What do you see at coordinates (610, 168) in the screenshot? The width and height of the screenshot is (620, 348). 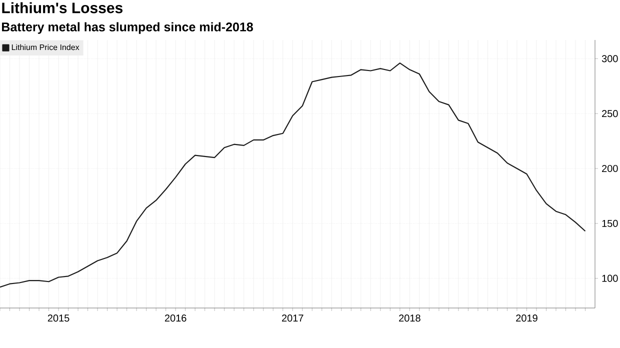 I see `y-tick-label: 200` at bounding box center [610, 168].